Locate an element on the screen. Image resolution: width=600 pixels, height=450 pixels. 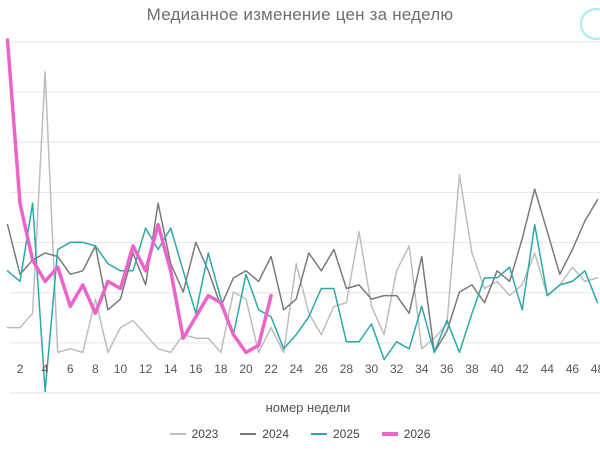
x-tick-label: 20 is located at coordinates (246, 369).